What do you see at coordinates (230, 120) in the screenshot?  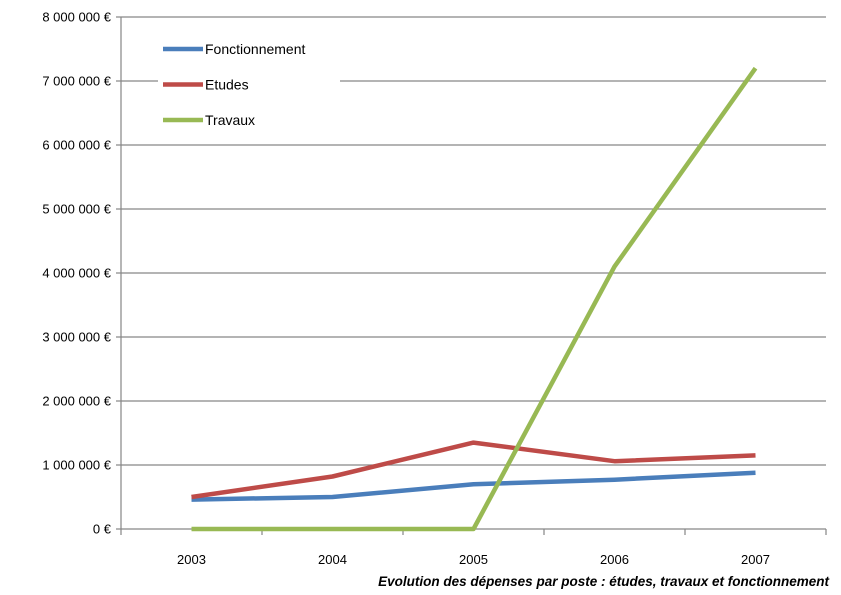 I see `legend-label: Travaux` at bounding box center [230, 120].